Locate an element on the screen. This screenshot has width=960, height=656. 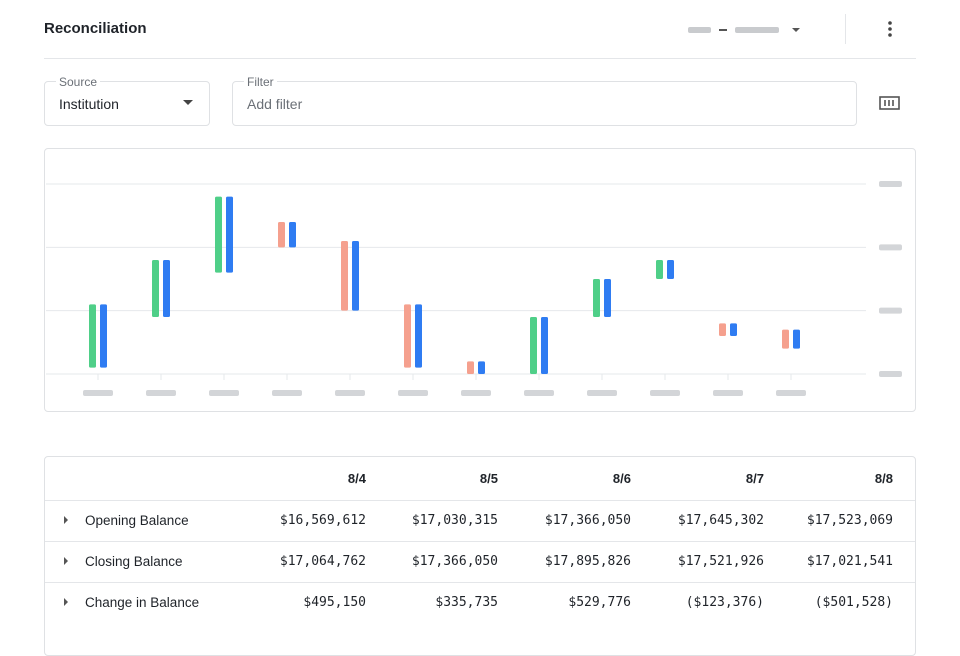
row-label: Opening Balance is located at coordinates (137, 520).